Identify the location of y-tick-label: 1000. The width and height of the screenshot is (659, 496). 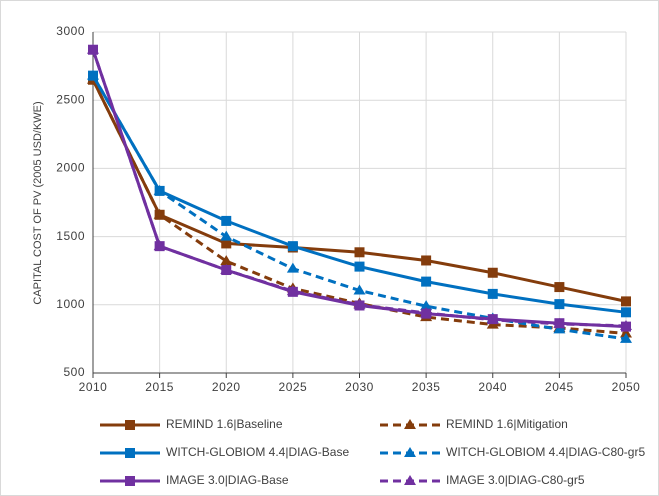
(70, 304).